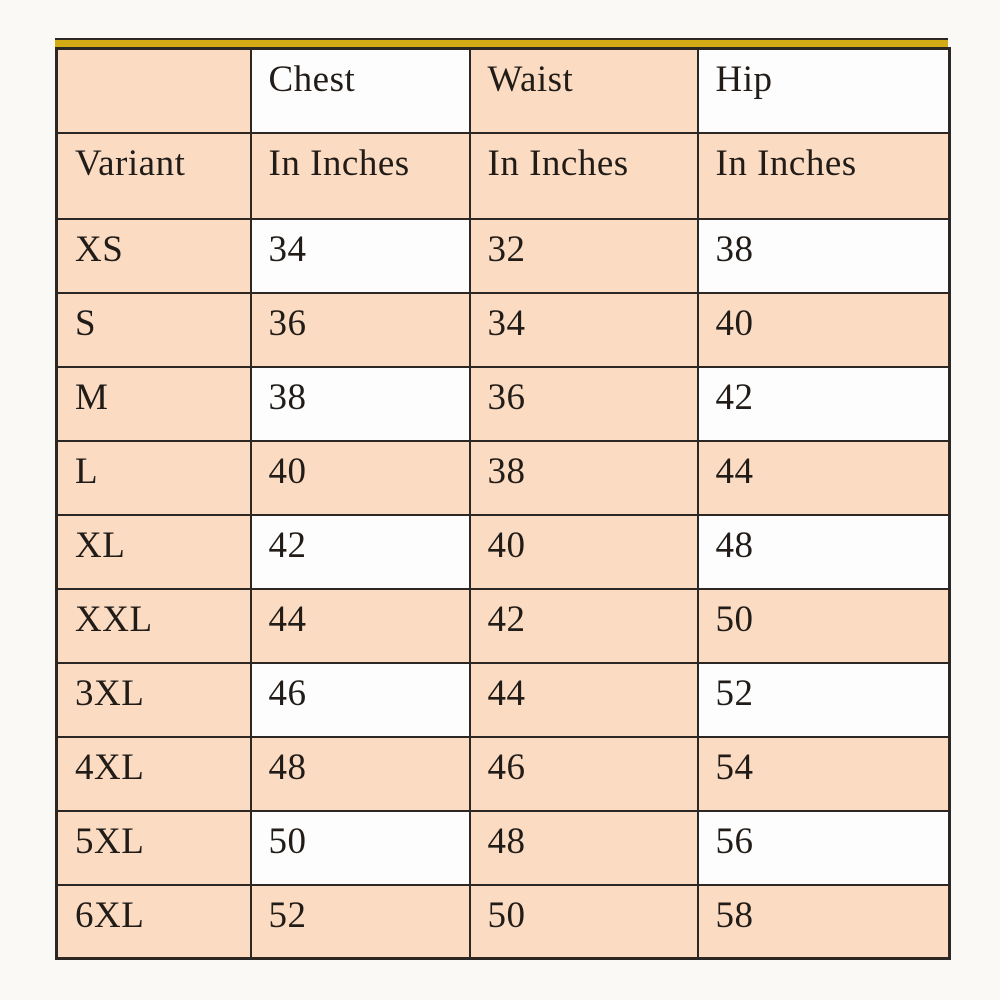  Describe the element at coordinates (360, 403) in the screenshot. I see `chest-cell: 38` at that location.